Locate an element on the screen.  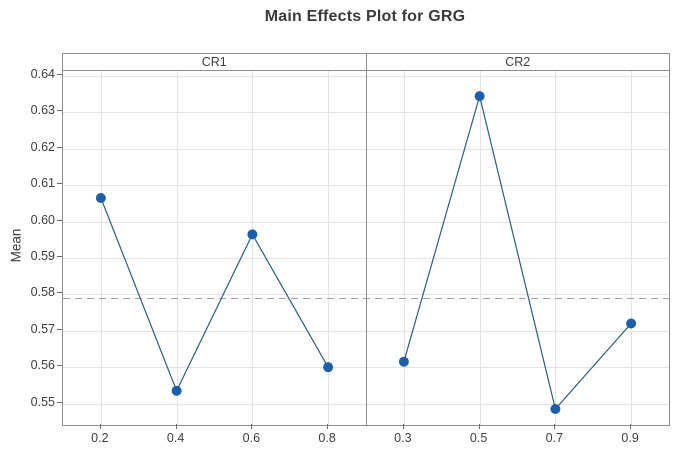
data-point-CR1-0.4 is located at coordinates (176, 390).